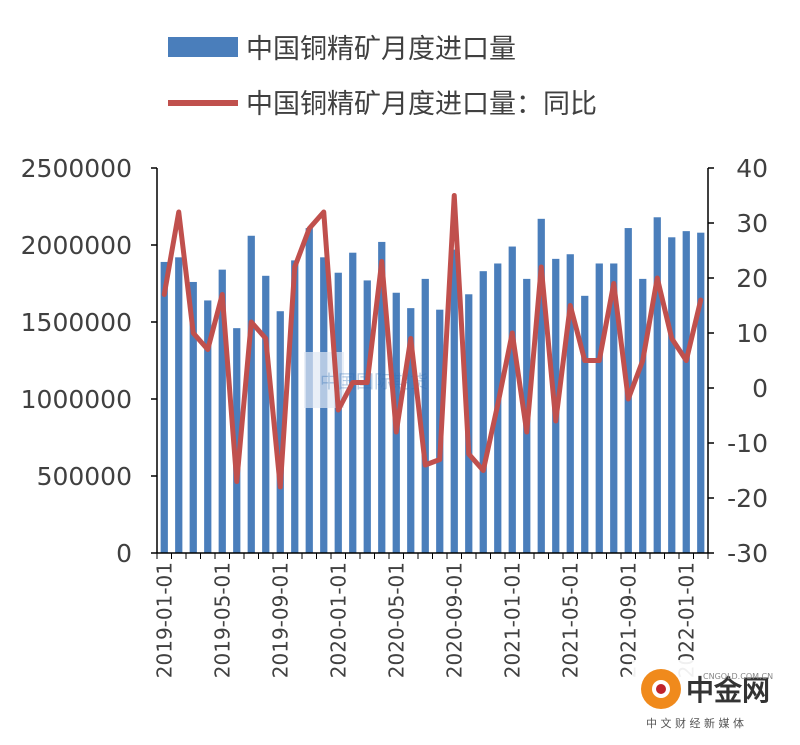 The image size is (800, 745). What do you see at coordinates (752, 168) in the screenshot?
I see `right-y-tick-label: 40` at bounding box center [752, 168].